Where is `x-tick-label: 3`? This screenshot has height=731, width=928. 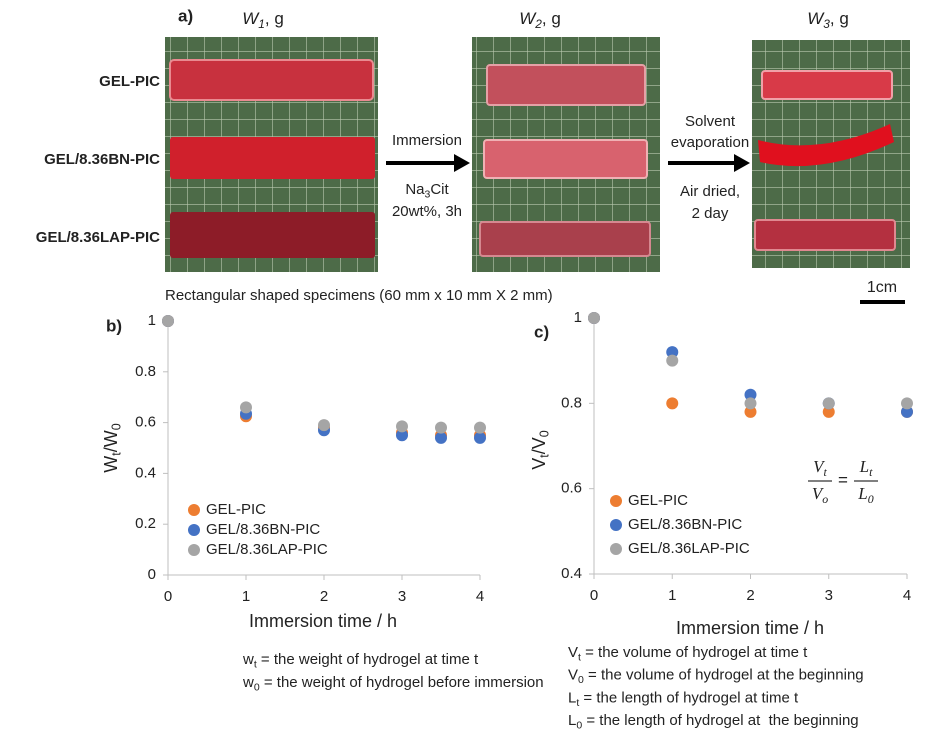
x-tick-label: 3 is located at coordinates (829, 595).